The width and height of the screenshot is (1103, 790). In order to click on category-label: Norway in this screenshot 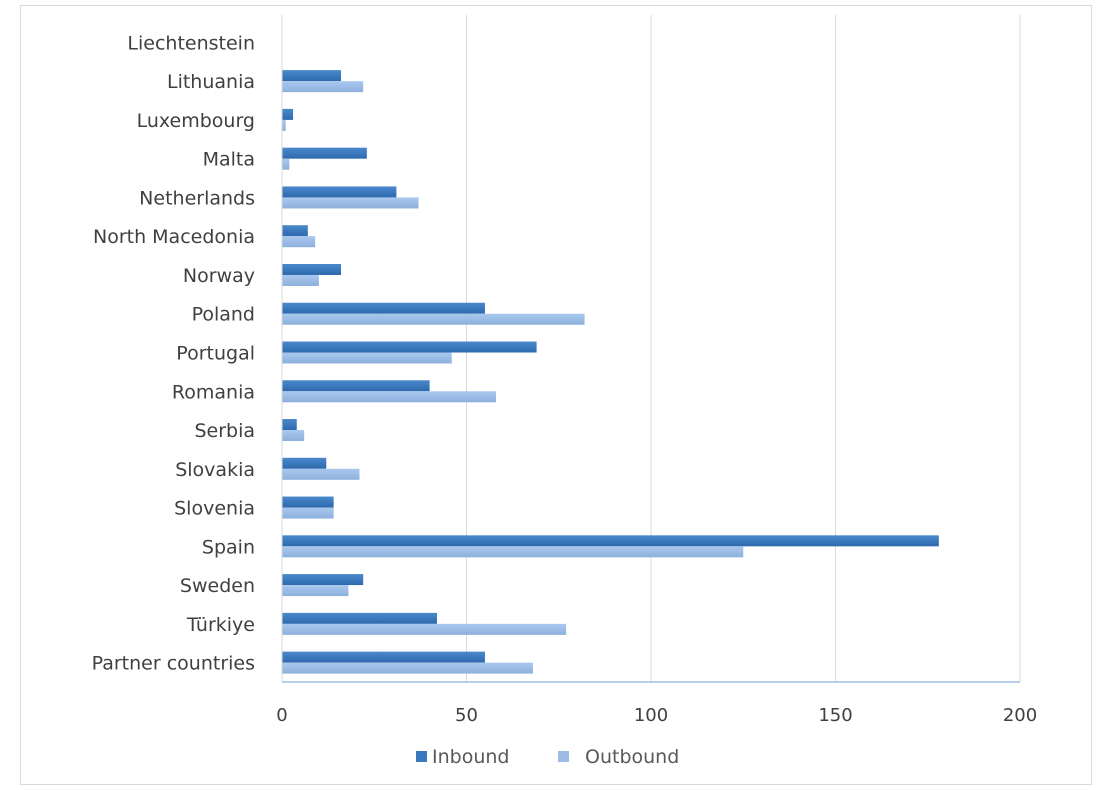, I will do `click(219, 276)`.